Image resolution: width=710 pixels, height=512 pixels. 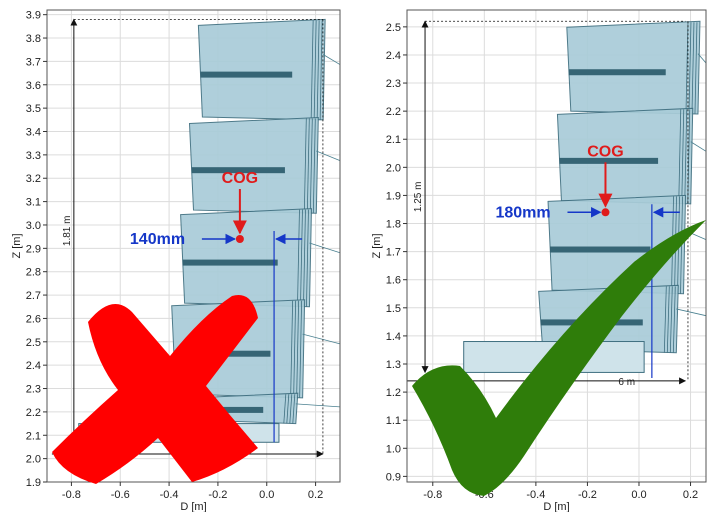 What do you see at coordinates (67, 231) in the screenshot?
I see `height-dimension-label: 1.81 m` at bounding box center [67, 231].